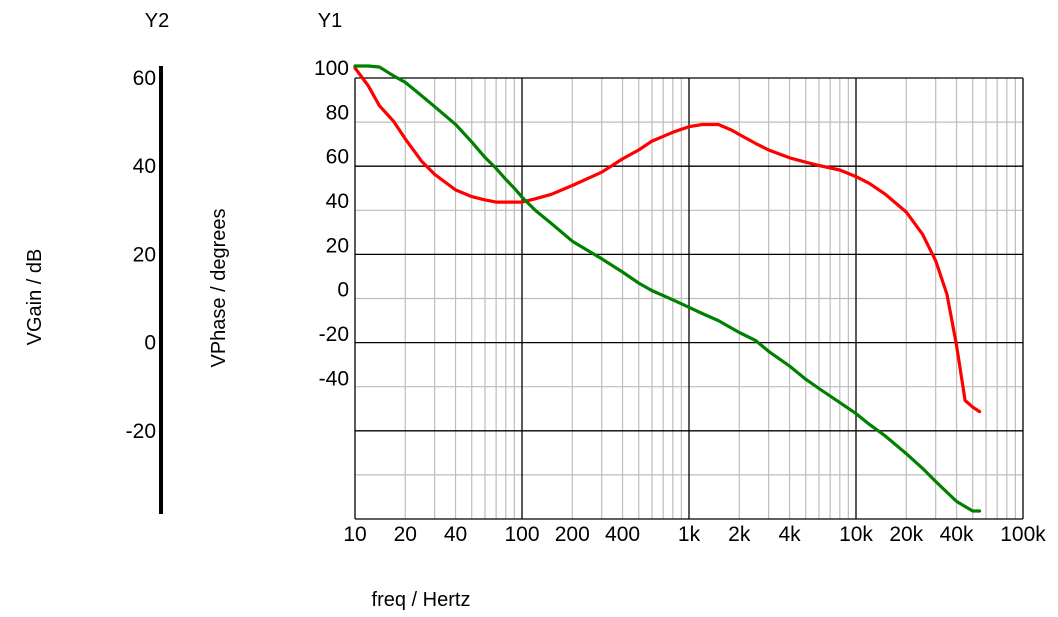  I want to click on y1-axis-label: VPhase / degrees, so click(219, 288).